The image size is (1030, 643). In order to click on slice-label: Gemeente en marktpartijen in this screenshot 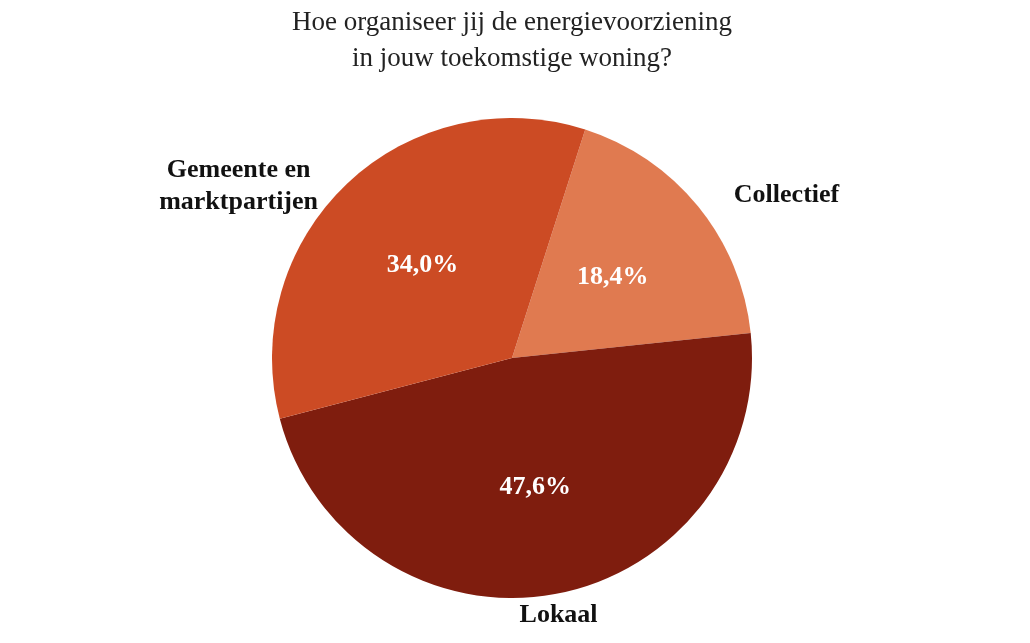, I will do `click(239, 185)`.